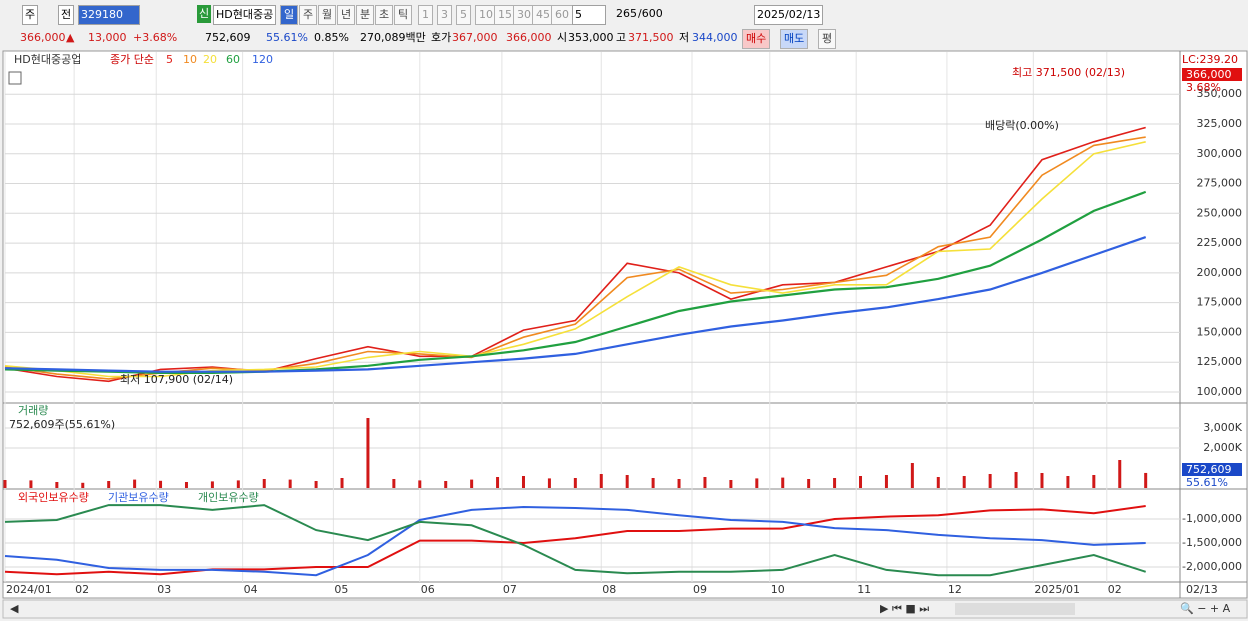 The image size is (1248, 621). I want to click on y-tick-label: -2,000,000, so click(1212, 566).